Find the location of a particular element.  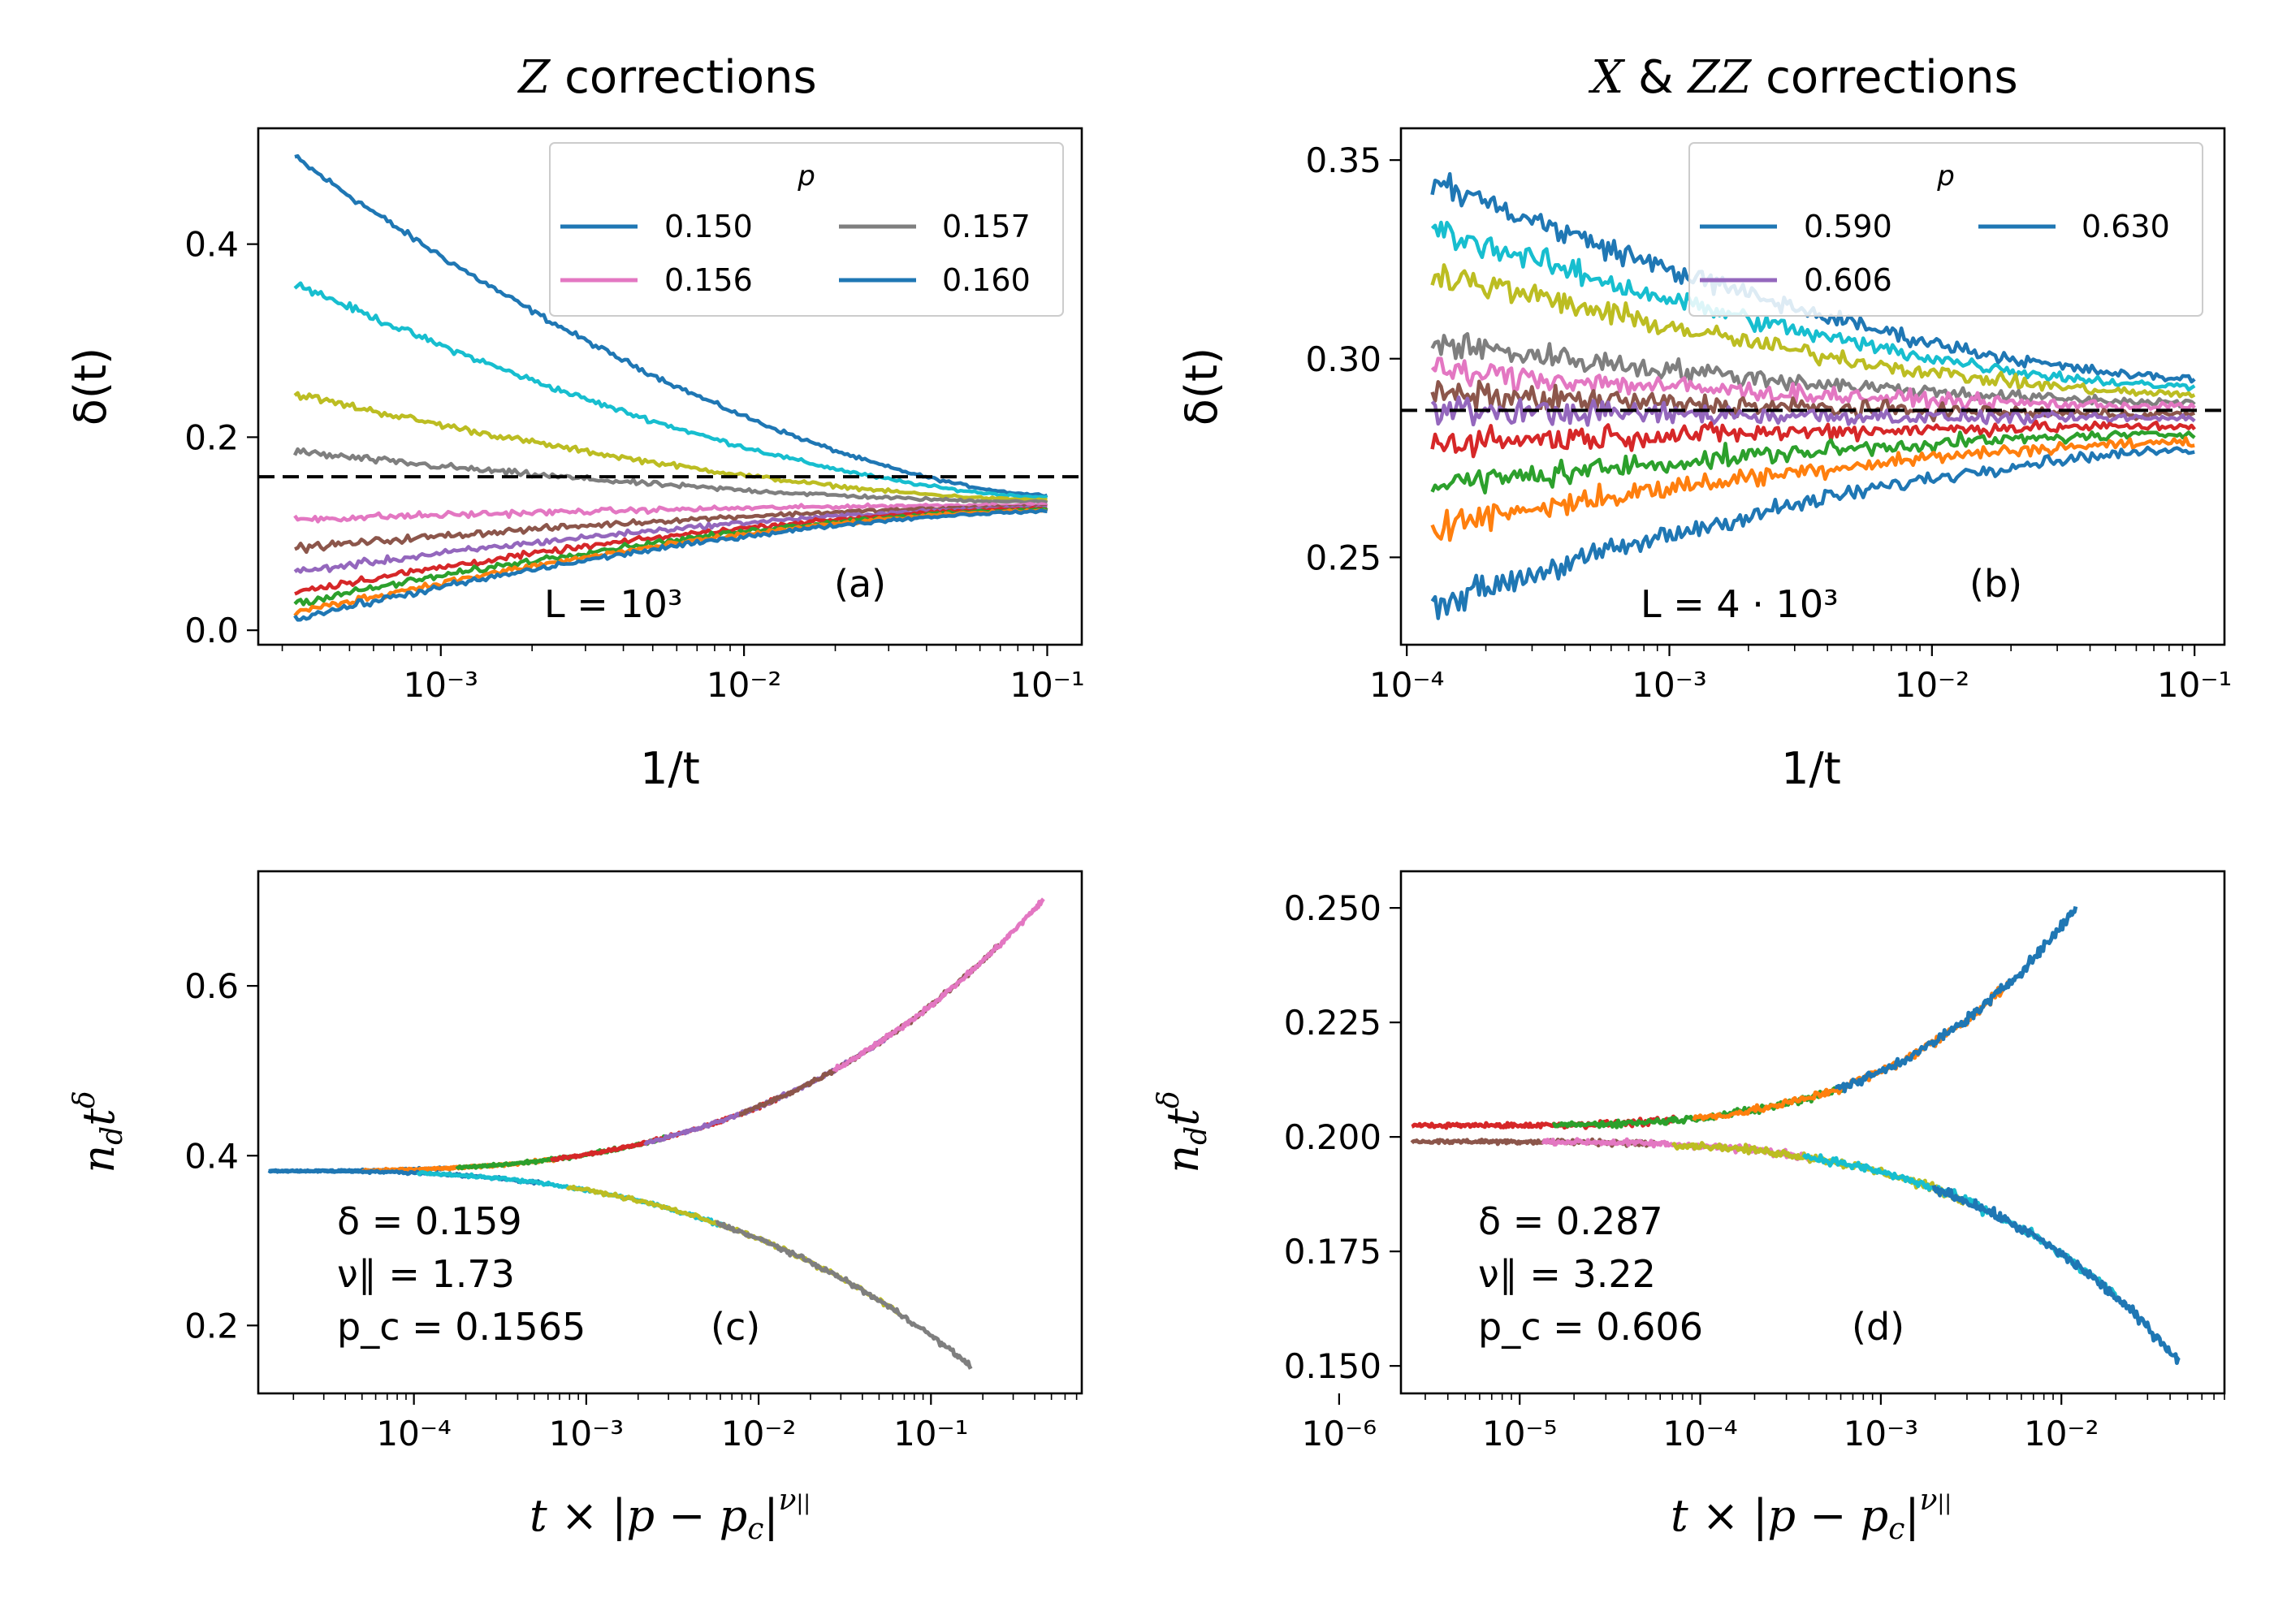

panel-c-xtick-label-2: 10⁻² is located at coordinates (758, 1434).